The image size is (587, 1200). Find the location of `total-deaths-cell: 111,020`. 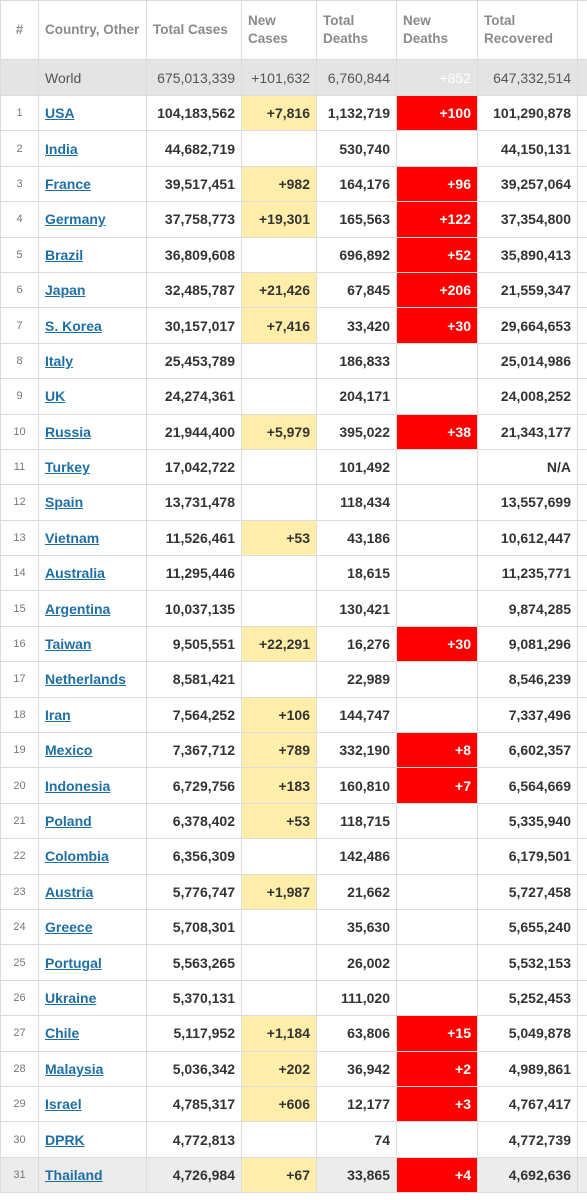

total-deaths-cell: 111,020 is located at coordinates (356, 998).